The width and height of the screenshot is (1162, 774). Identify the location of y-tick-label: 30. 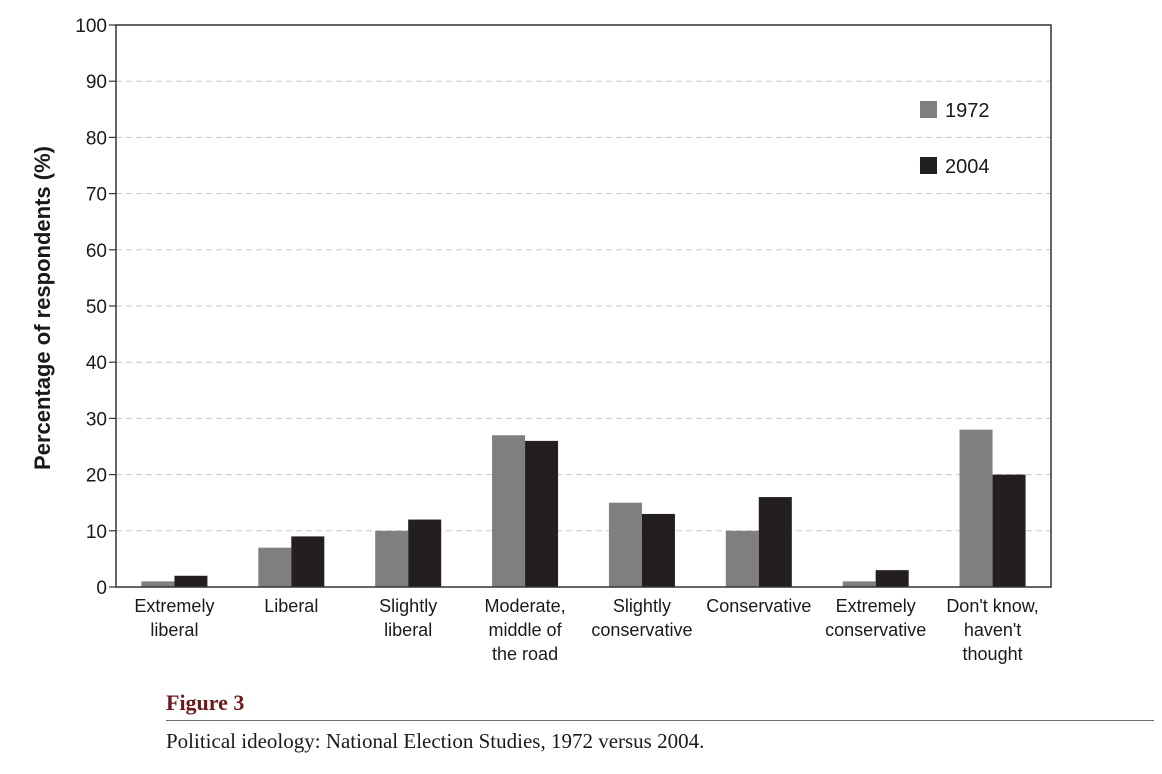
(96, 419).